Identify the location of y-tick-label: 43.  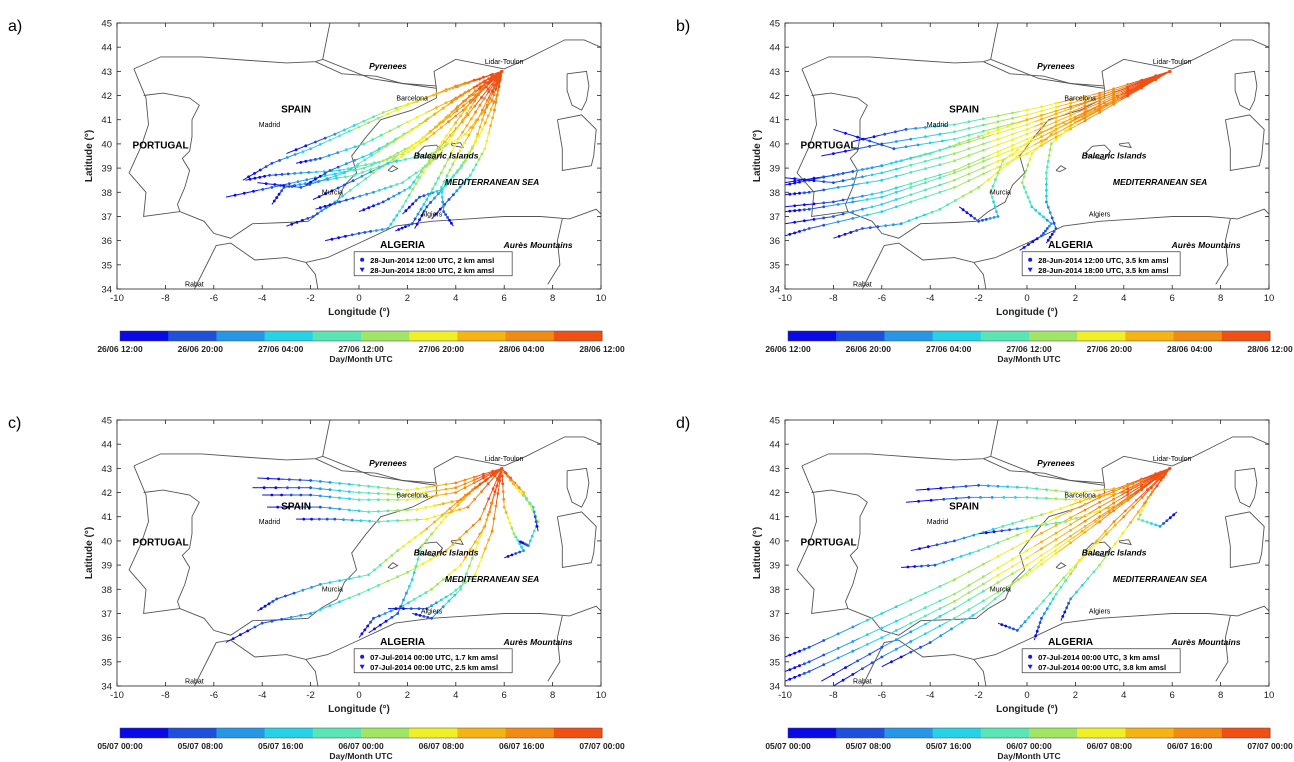
(106, 469).